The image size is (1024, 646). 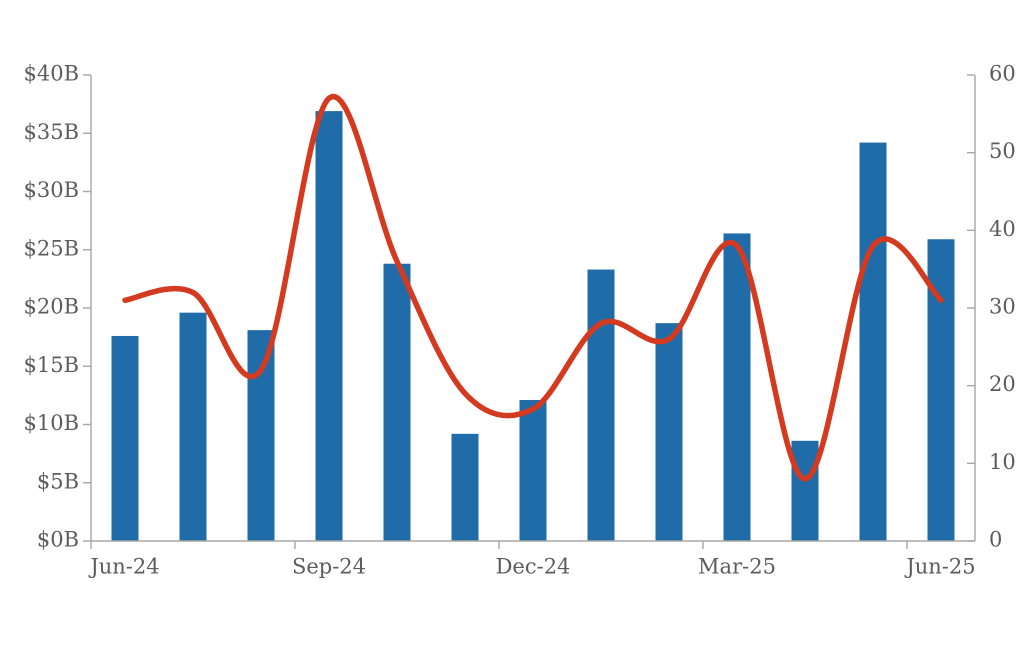 What do you see at coordinates (995, 540) in the screenshot?
I see `right-axis-label: 0` at bounding box center [995, 540].